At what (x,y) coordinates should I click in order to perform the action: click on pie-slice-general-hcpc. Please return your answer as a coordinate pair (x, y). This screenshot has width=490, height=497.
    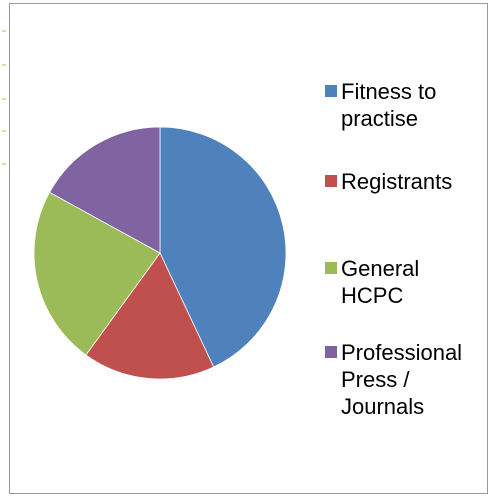
    Looking at the image, I should click on (97, 273).